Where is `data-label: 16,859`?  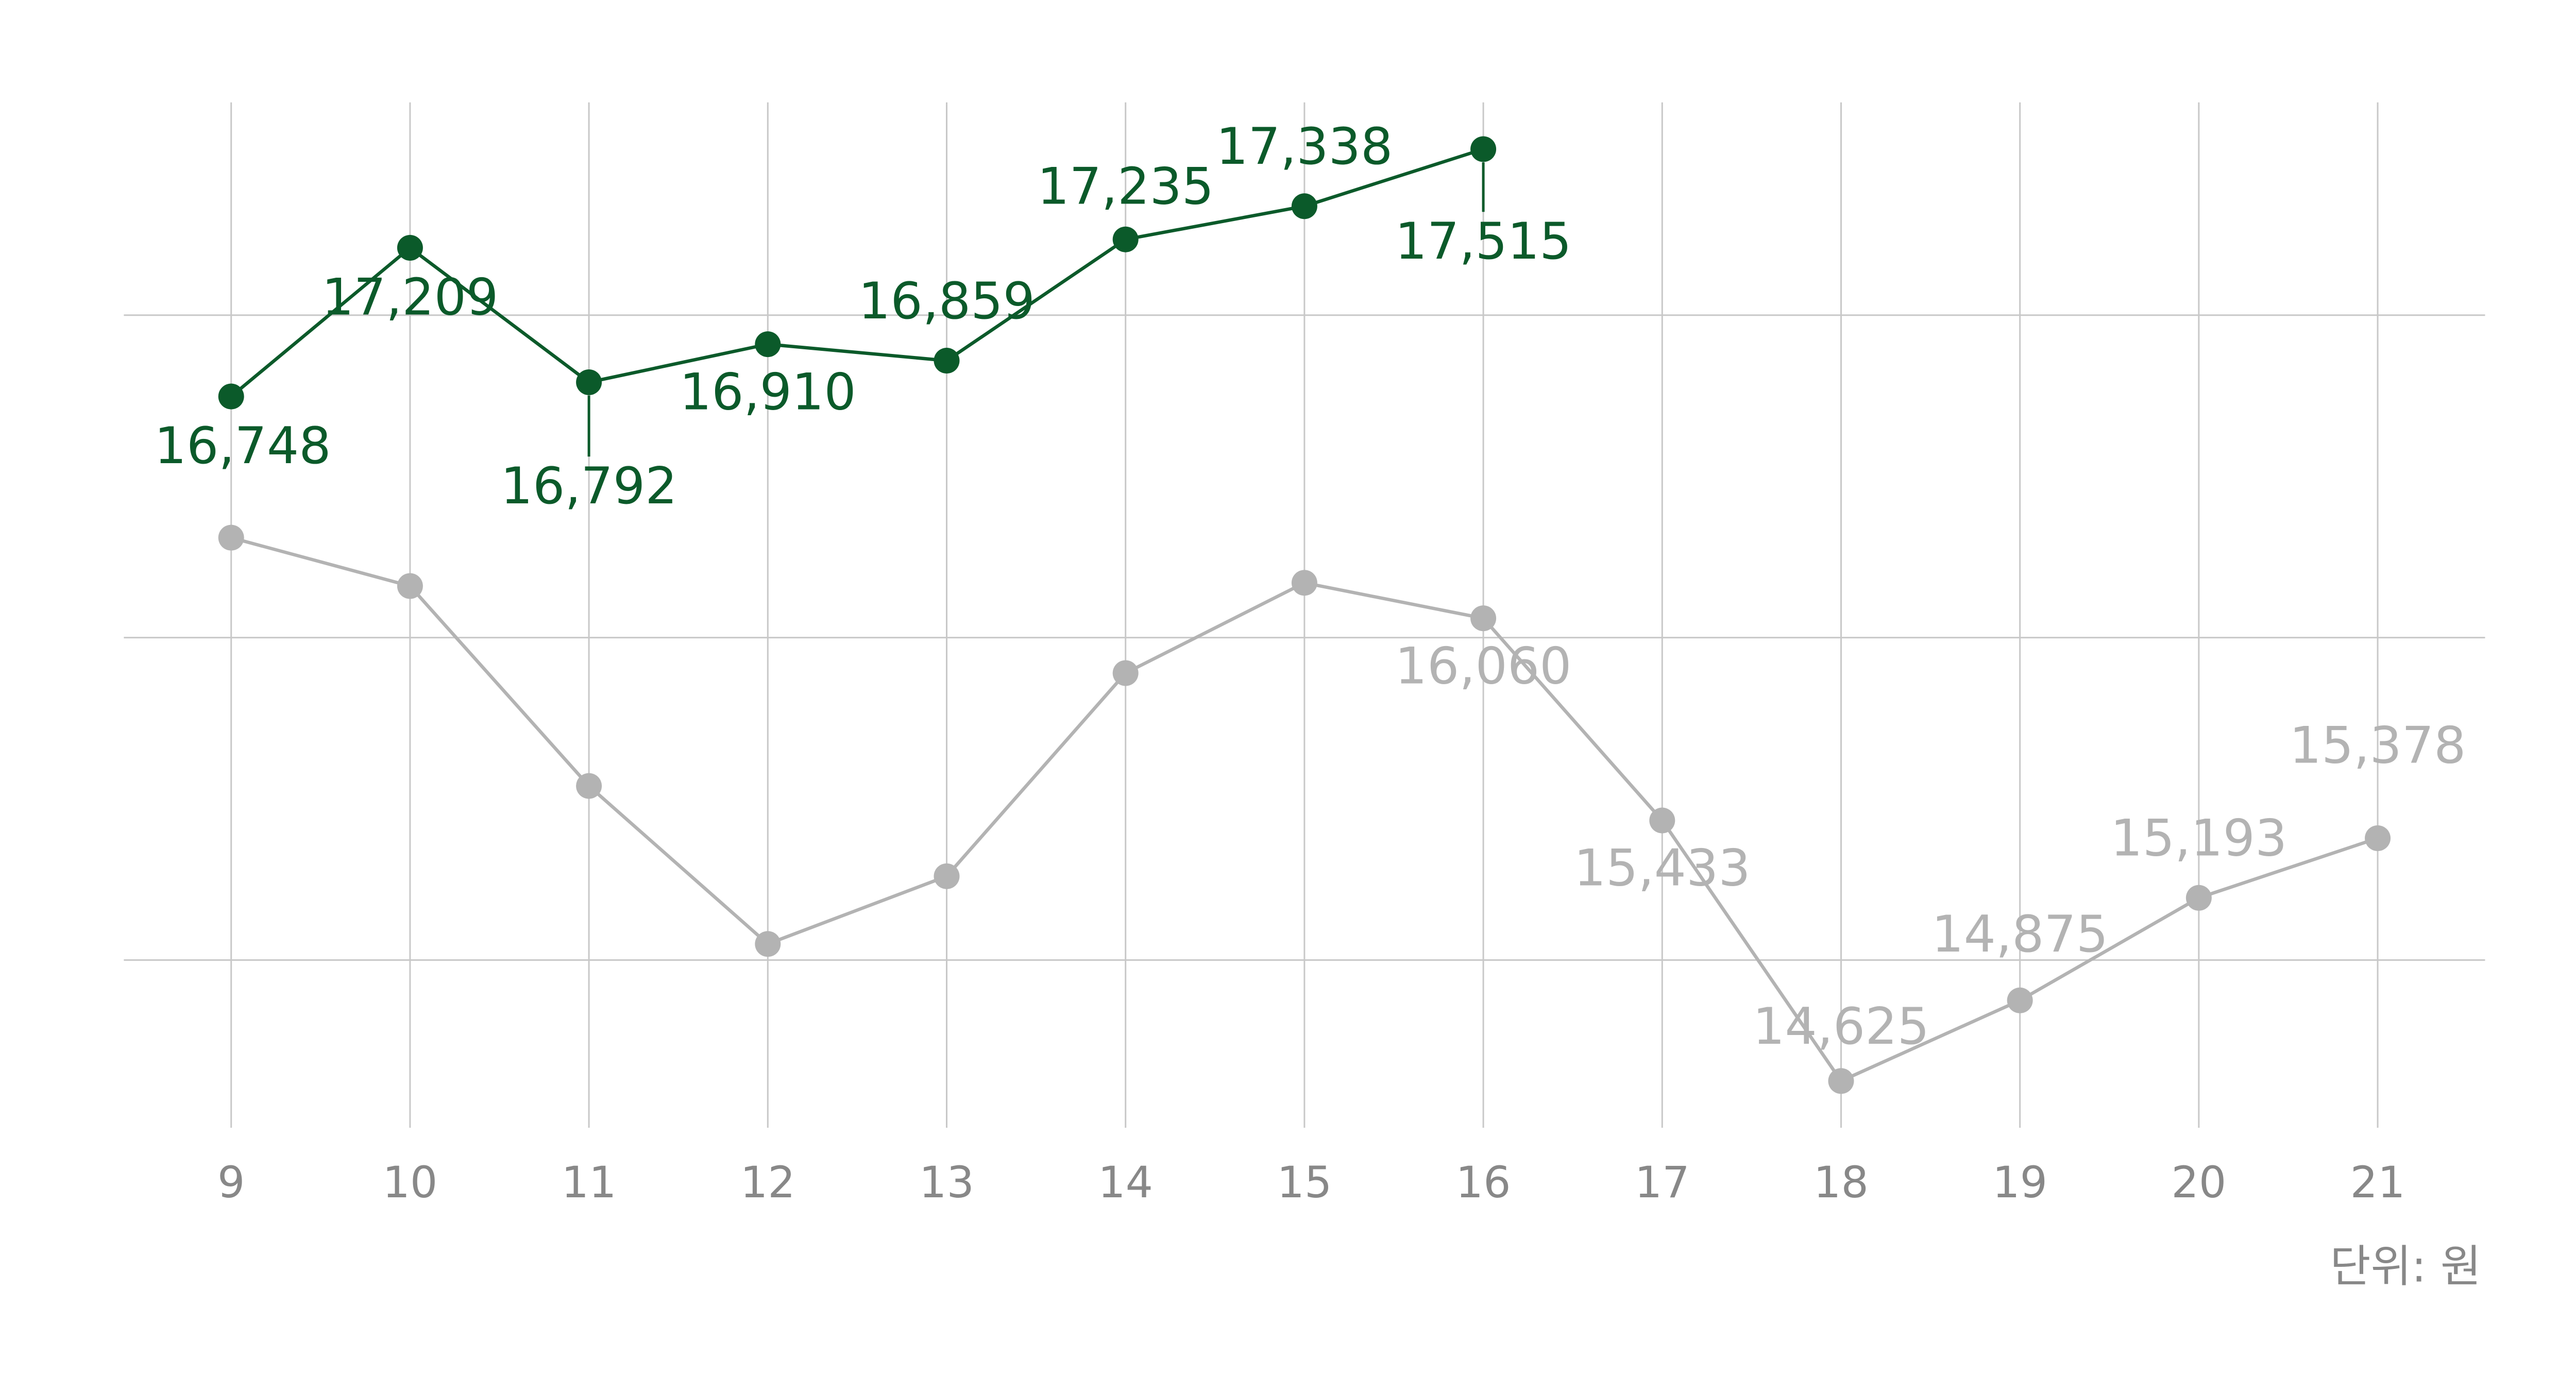
data-label: 16,859 is located at coordinates (946, 301).